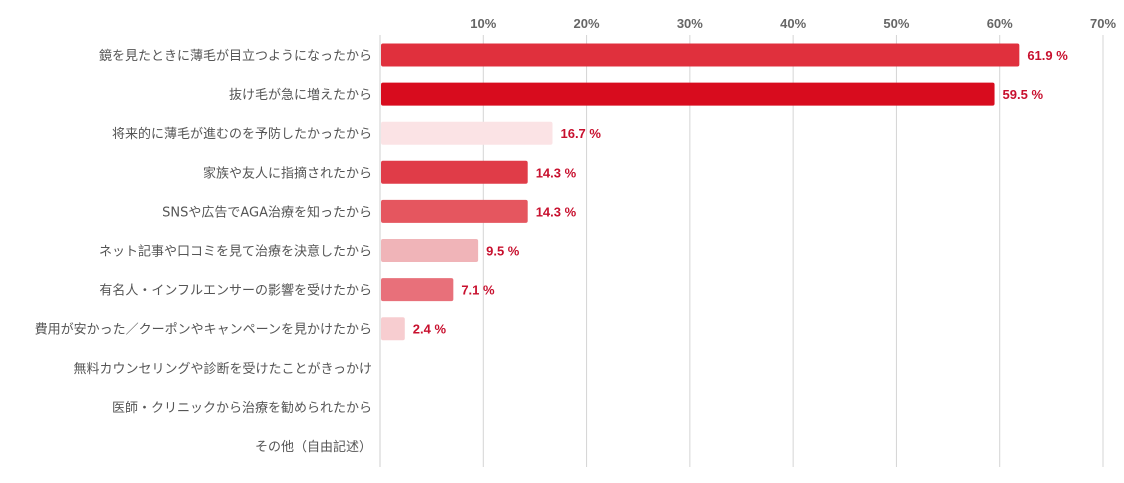 The width and height of the screenshot is (1124, 483). What do you see at coordinates (235, 252) in the screenshot?
I see `category-label: ネット記事や口コミを見て治療を決意したから` at bounding box center [235, 252].